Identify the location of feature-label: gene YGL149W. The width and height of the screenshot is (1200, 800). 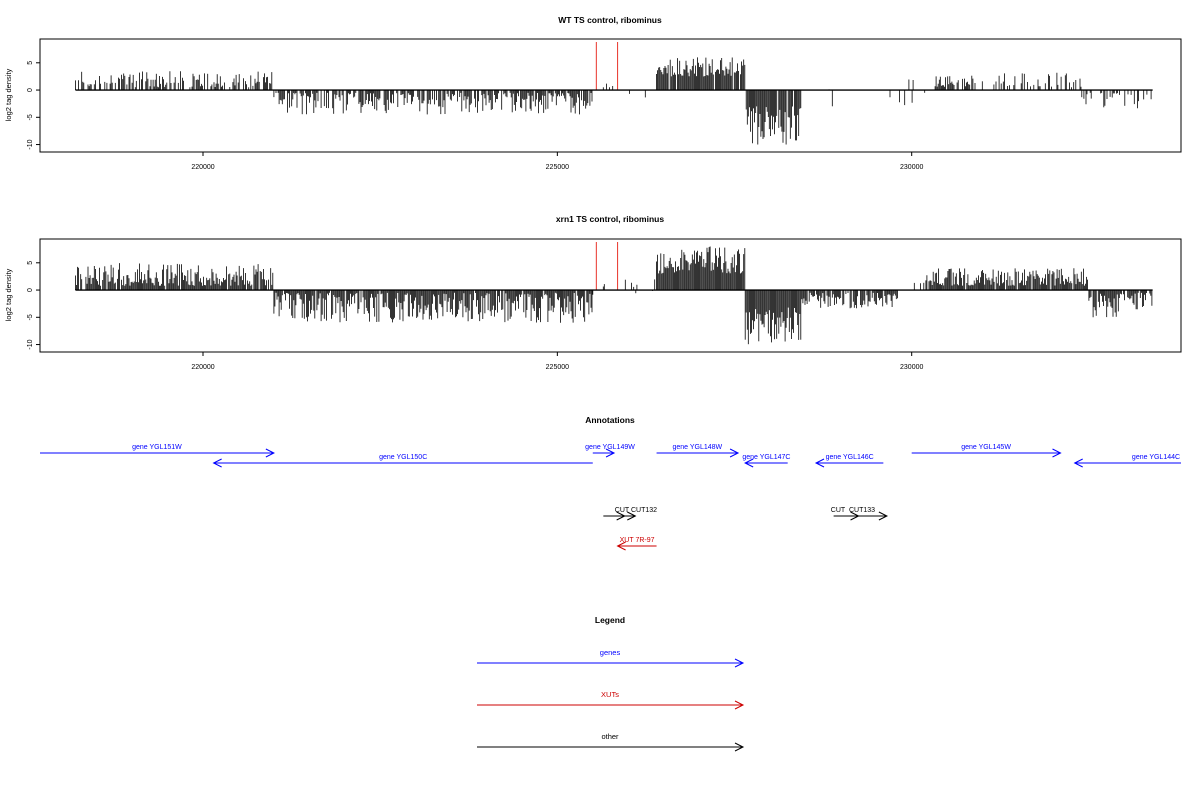
(610, 447).